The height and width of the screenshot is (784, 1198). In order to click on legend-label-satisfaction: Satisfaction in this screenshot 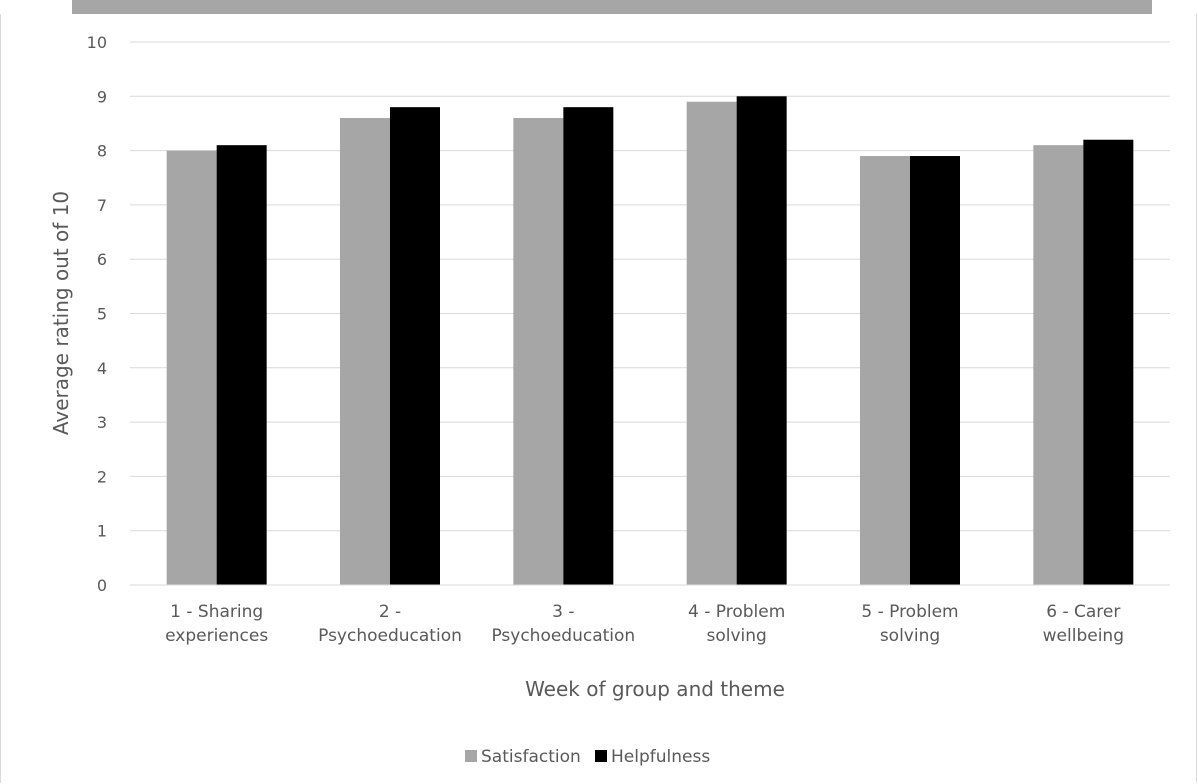, I will do `click(531, 757)`.